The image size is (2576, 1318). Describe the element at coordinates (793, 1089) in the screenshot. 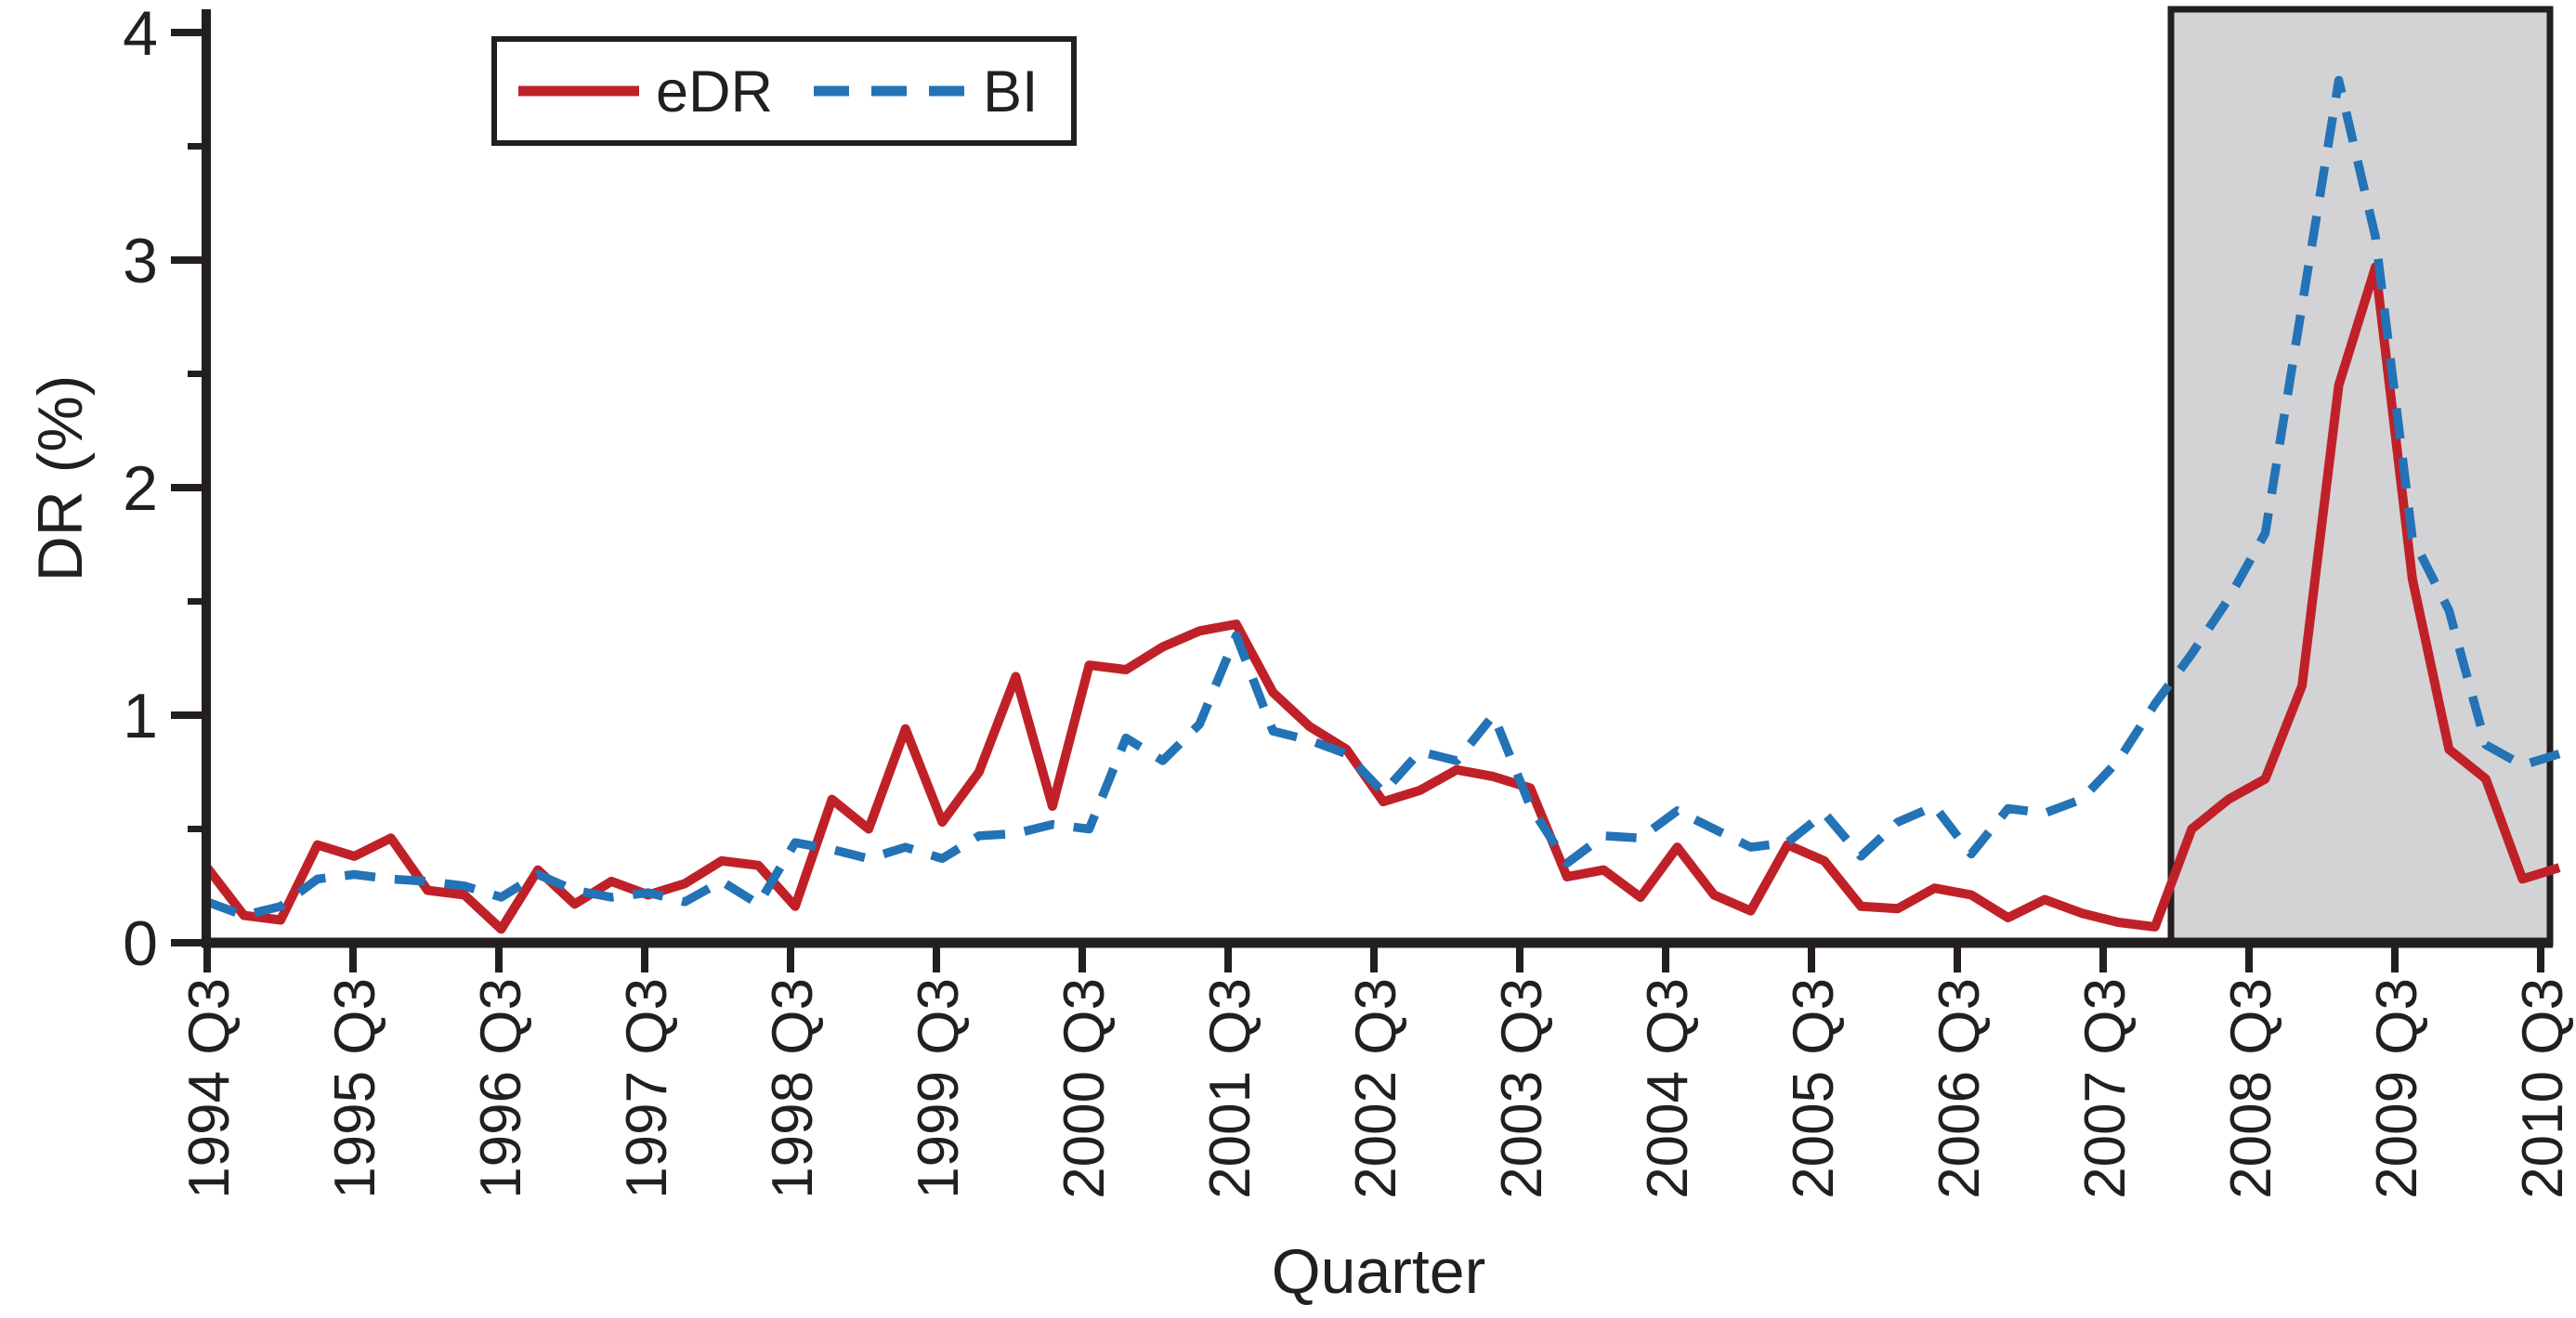

I see `x-tick-label: 1998 Q3` at that location.